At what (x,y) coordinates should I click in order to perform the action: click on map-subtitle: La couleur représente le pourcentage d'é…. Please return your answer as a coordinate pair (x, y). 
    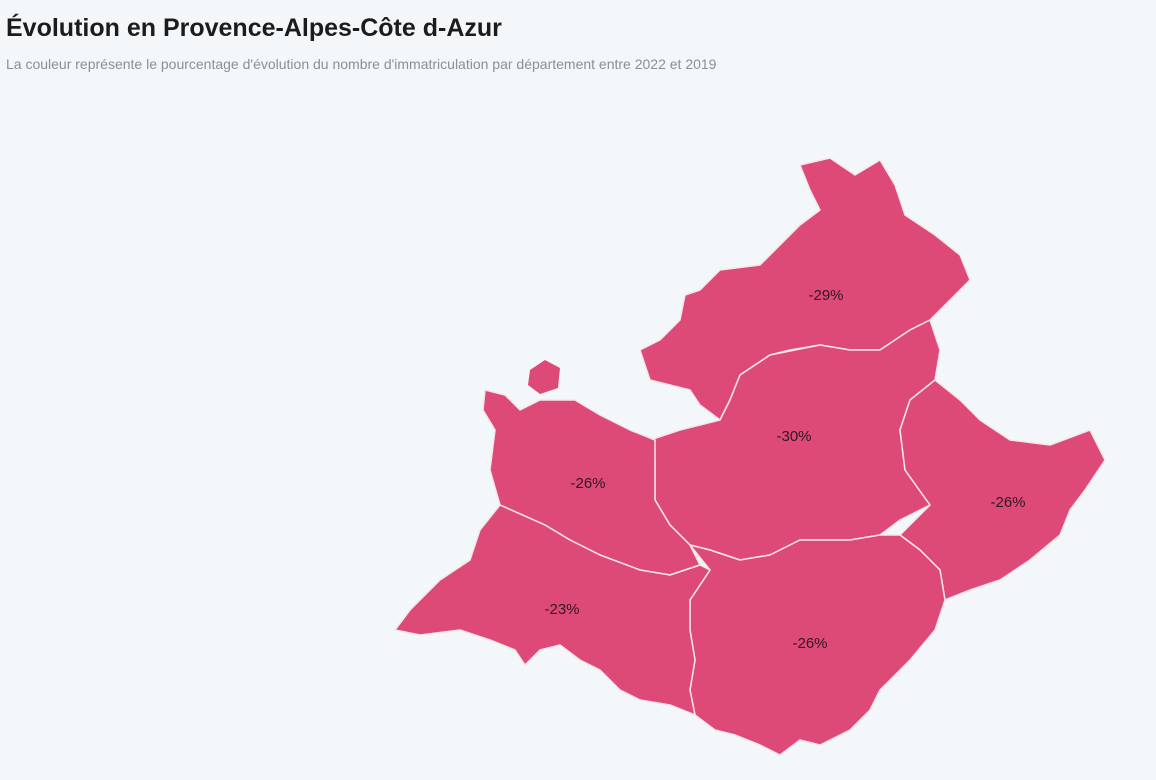
    Looking at the image, I should click on (361, 64).